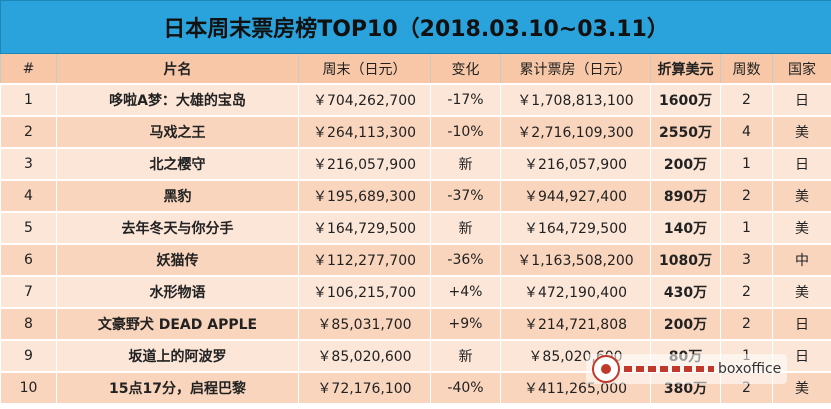 This screenshot has width=831, height=409. I want to click on cell-change: -40%, so click(465, 388).